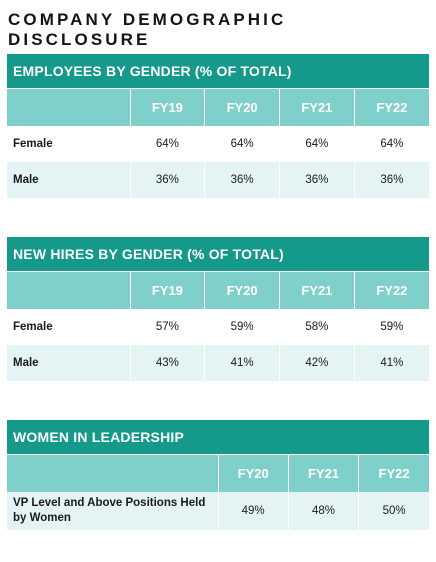  I want to click on table-cell: 43%, so click(168, 363).